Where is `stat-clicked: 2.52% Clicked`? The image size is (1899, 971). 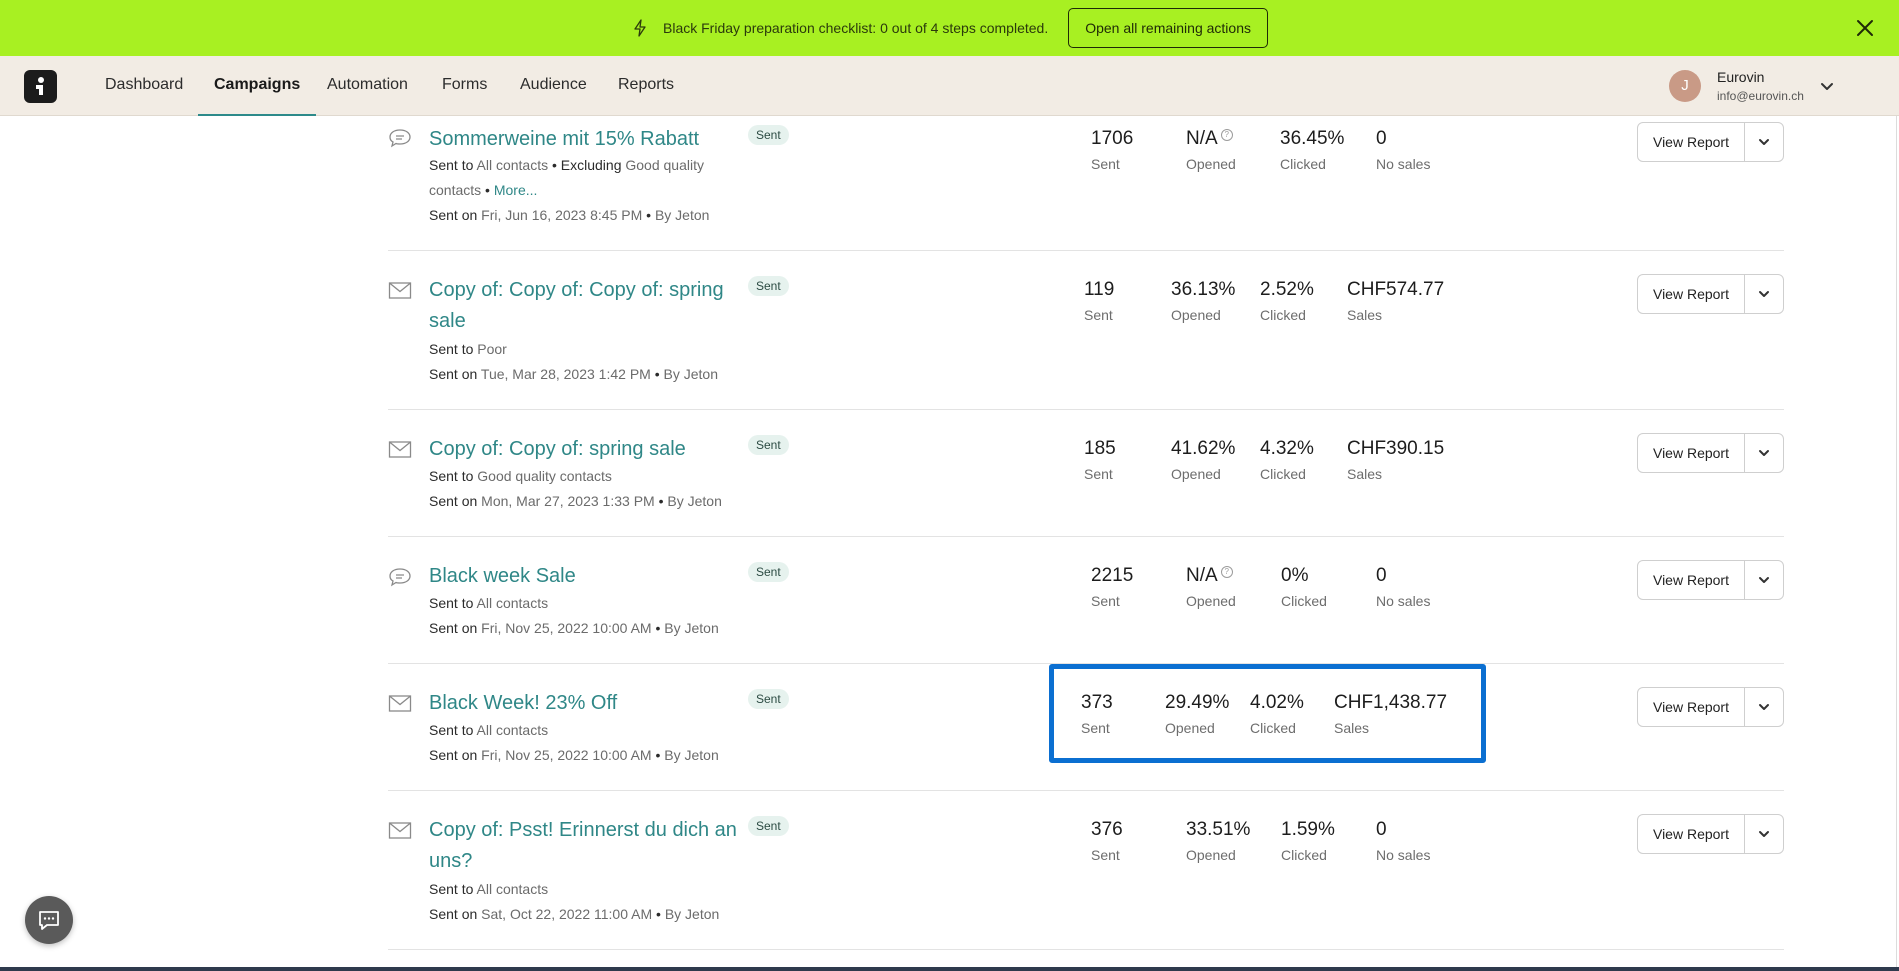 stat-clicked: 2.52% Clicked is located at coordinates (1287, 301).